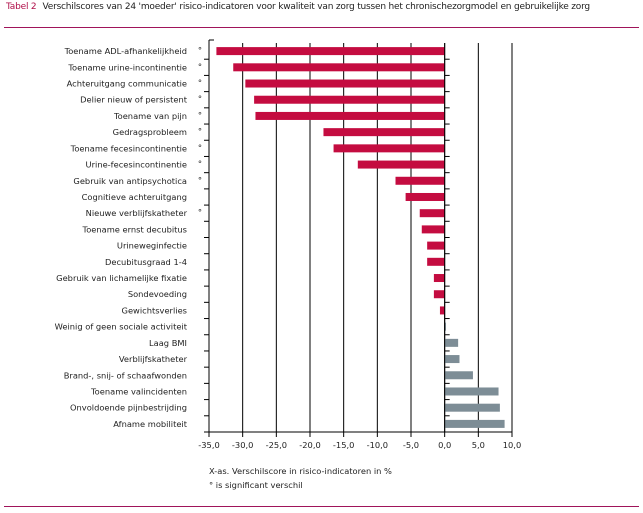 This screenshot has width=643, height=513. What do you see at coordinates (127, 67) in the screenshot?
I see `category-label: Toename urine-incontinentie` at bounding box center [127, 67].